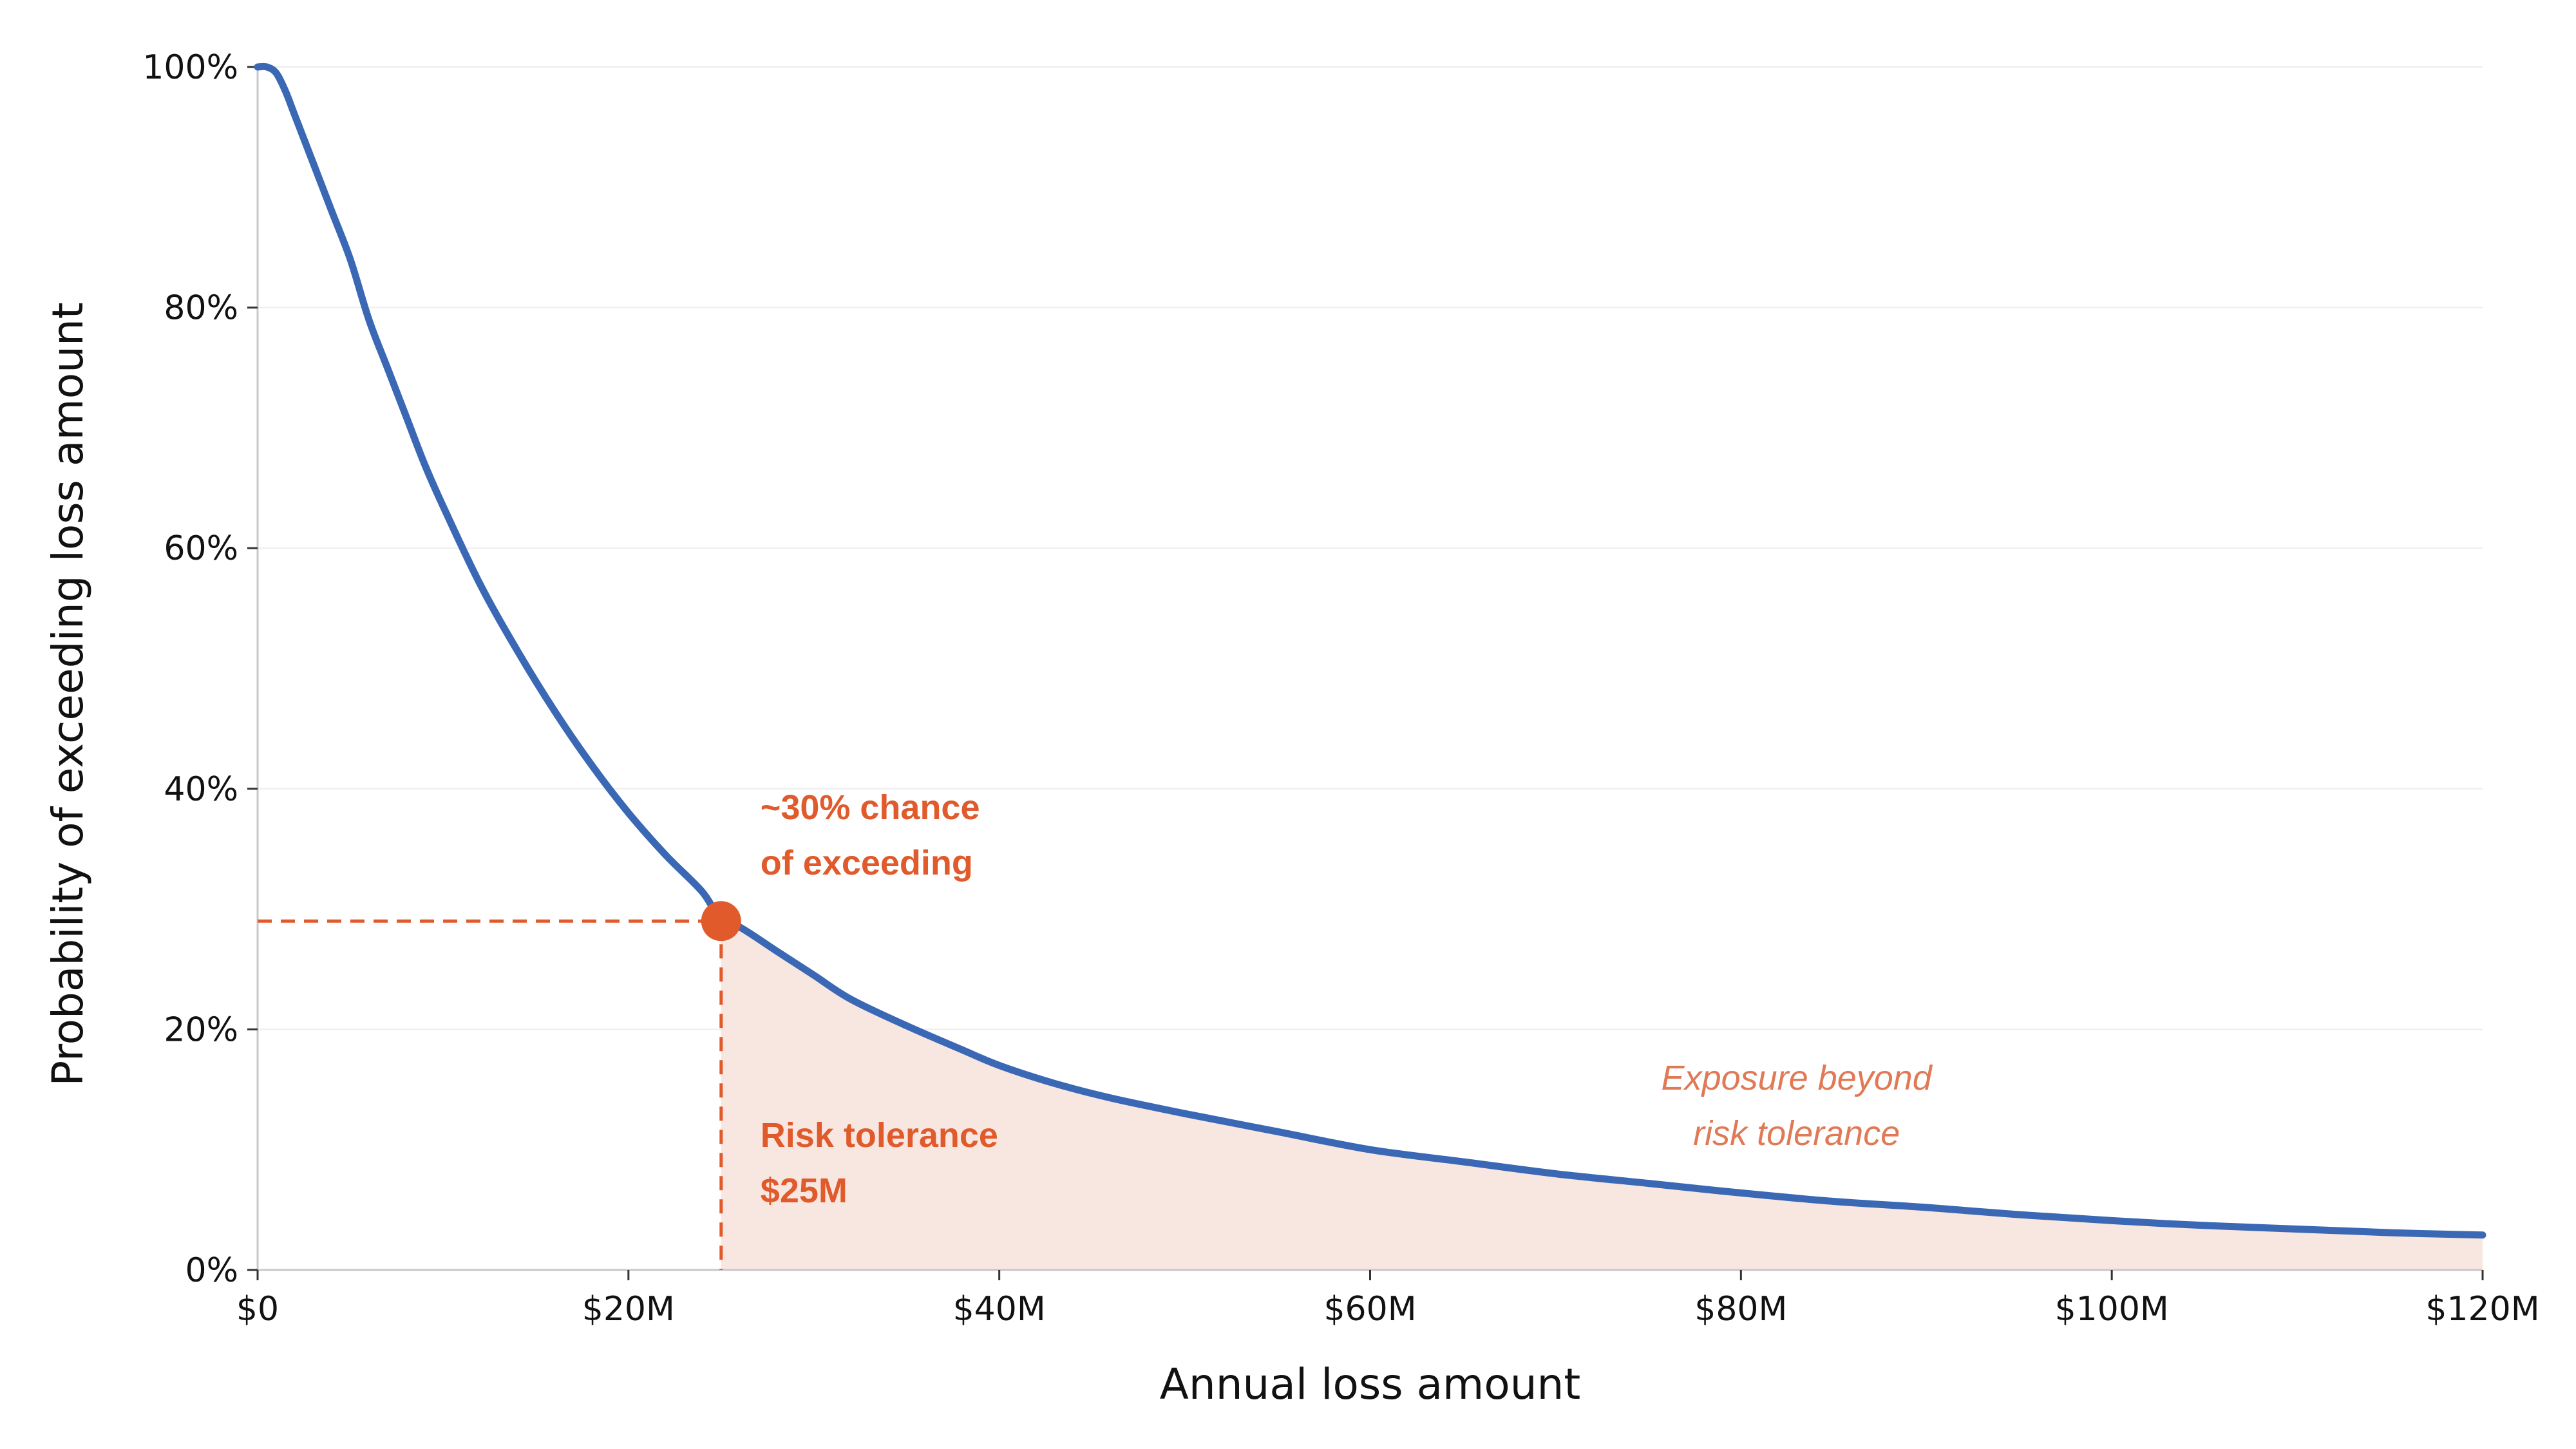 The width and height of the screenshot is (2576, 1449). I want to click on exposure-annotation-line1: Exposure beyond, so click(1797, 1078).